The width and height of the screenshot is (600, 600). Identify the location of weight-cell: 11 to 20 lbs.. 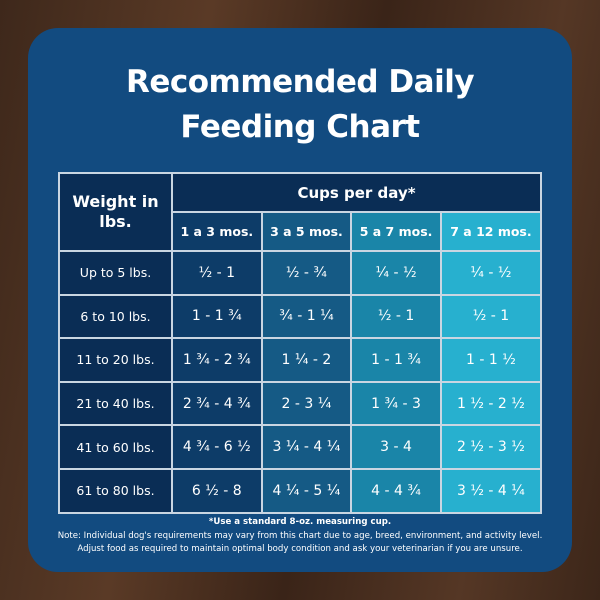
(115, 360).